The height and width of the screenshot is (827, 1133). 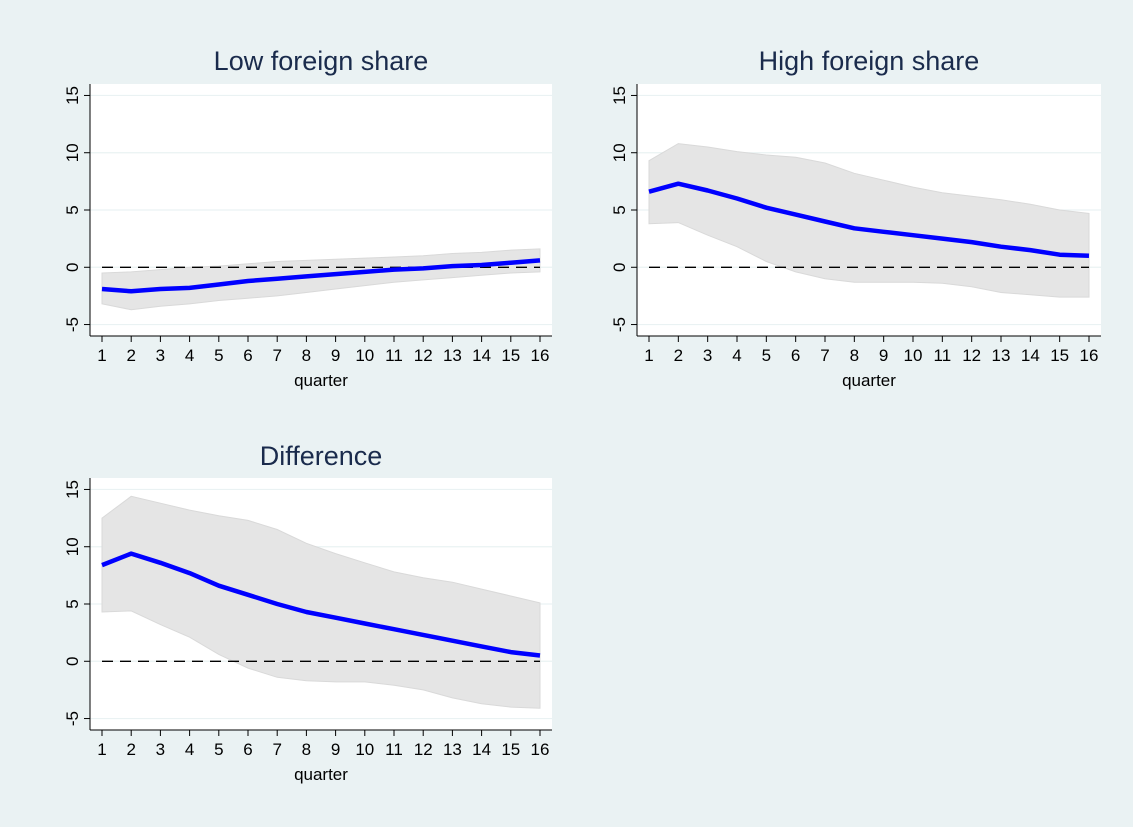 What do you see at coordinates (321, 456) in the screenshot?
I see `panel-title: Difference` at bounding box center [321, 456].